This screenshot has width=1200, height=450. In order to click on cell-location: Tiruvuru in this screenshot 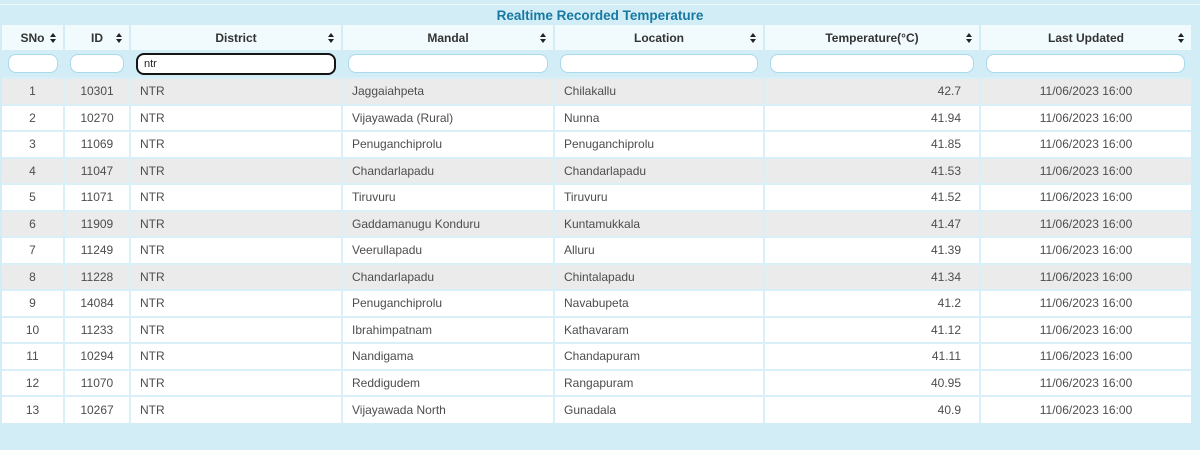, I will do `click(658, 197)`.